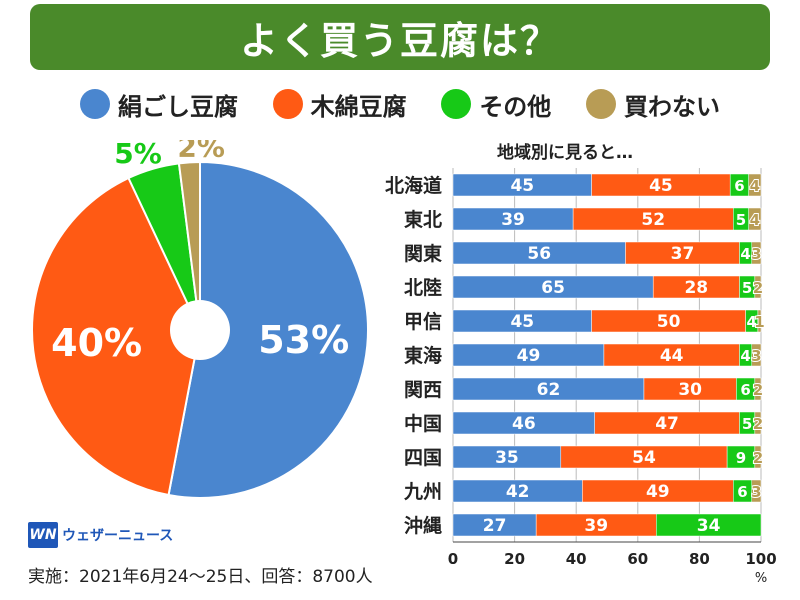  I want to click on bar-data-label: 52, so click(653, 220).